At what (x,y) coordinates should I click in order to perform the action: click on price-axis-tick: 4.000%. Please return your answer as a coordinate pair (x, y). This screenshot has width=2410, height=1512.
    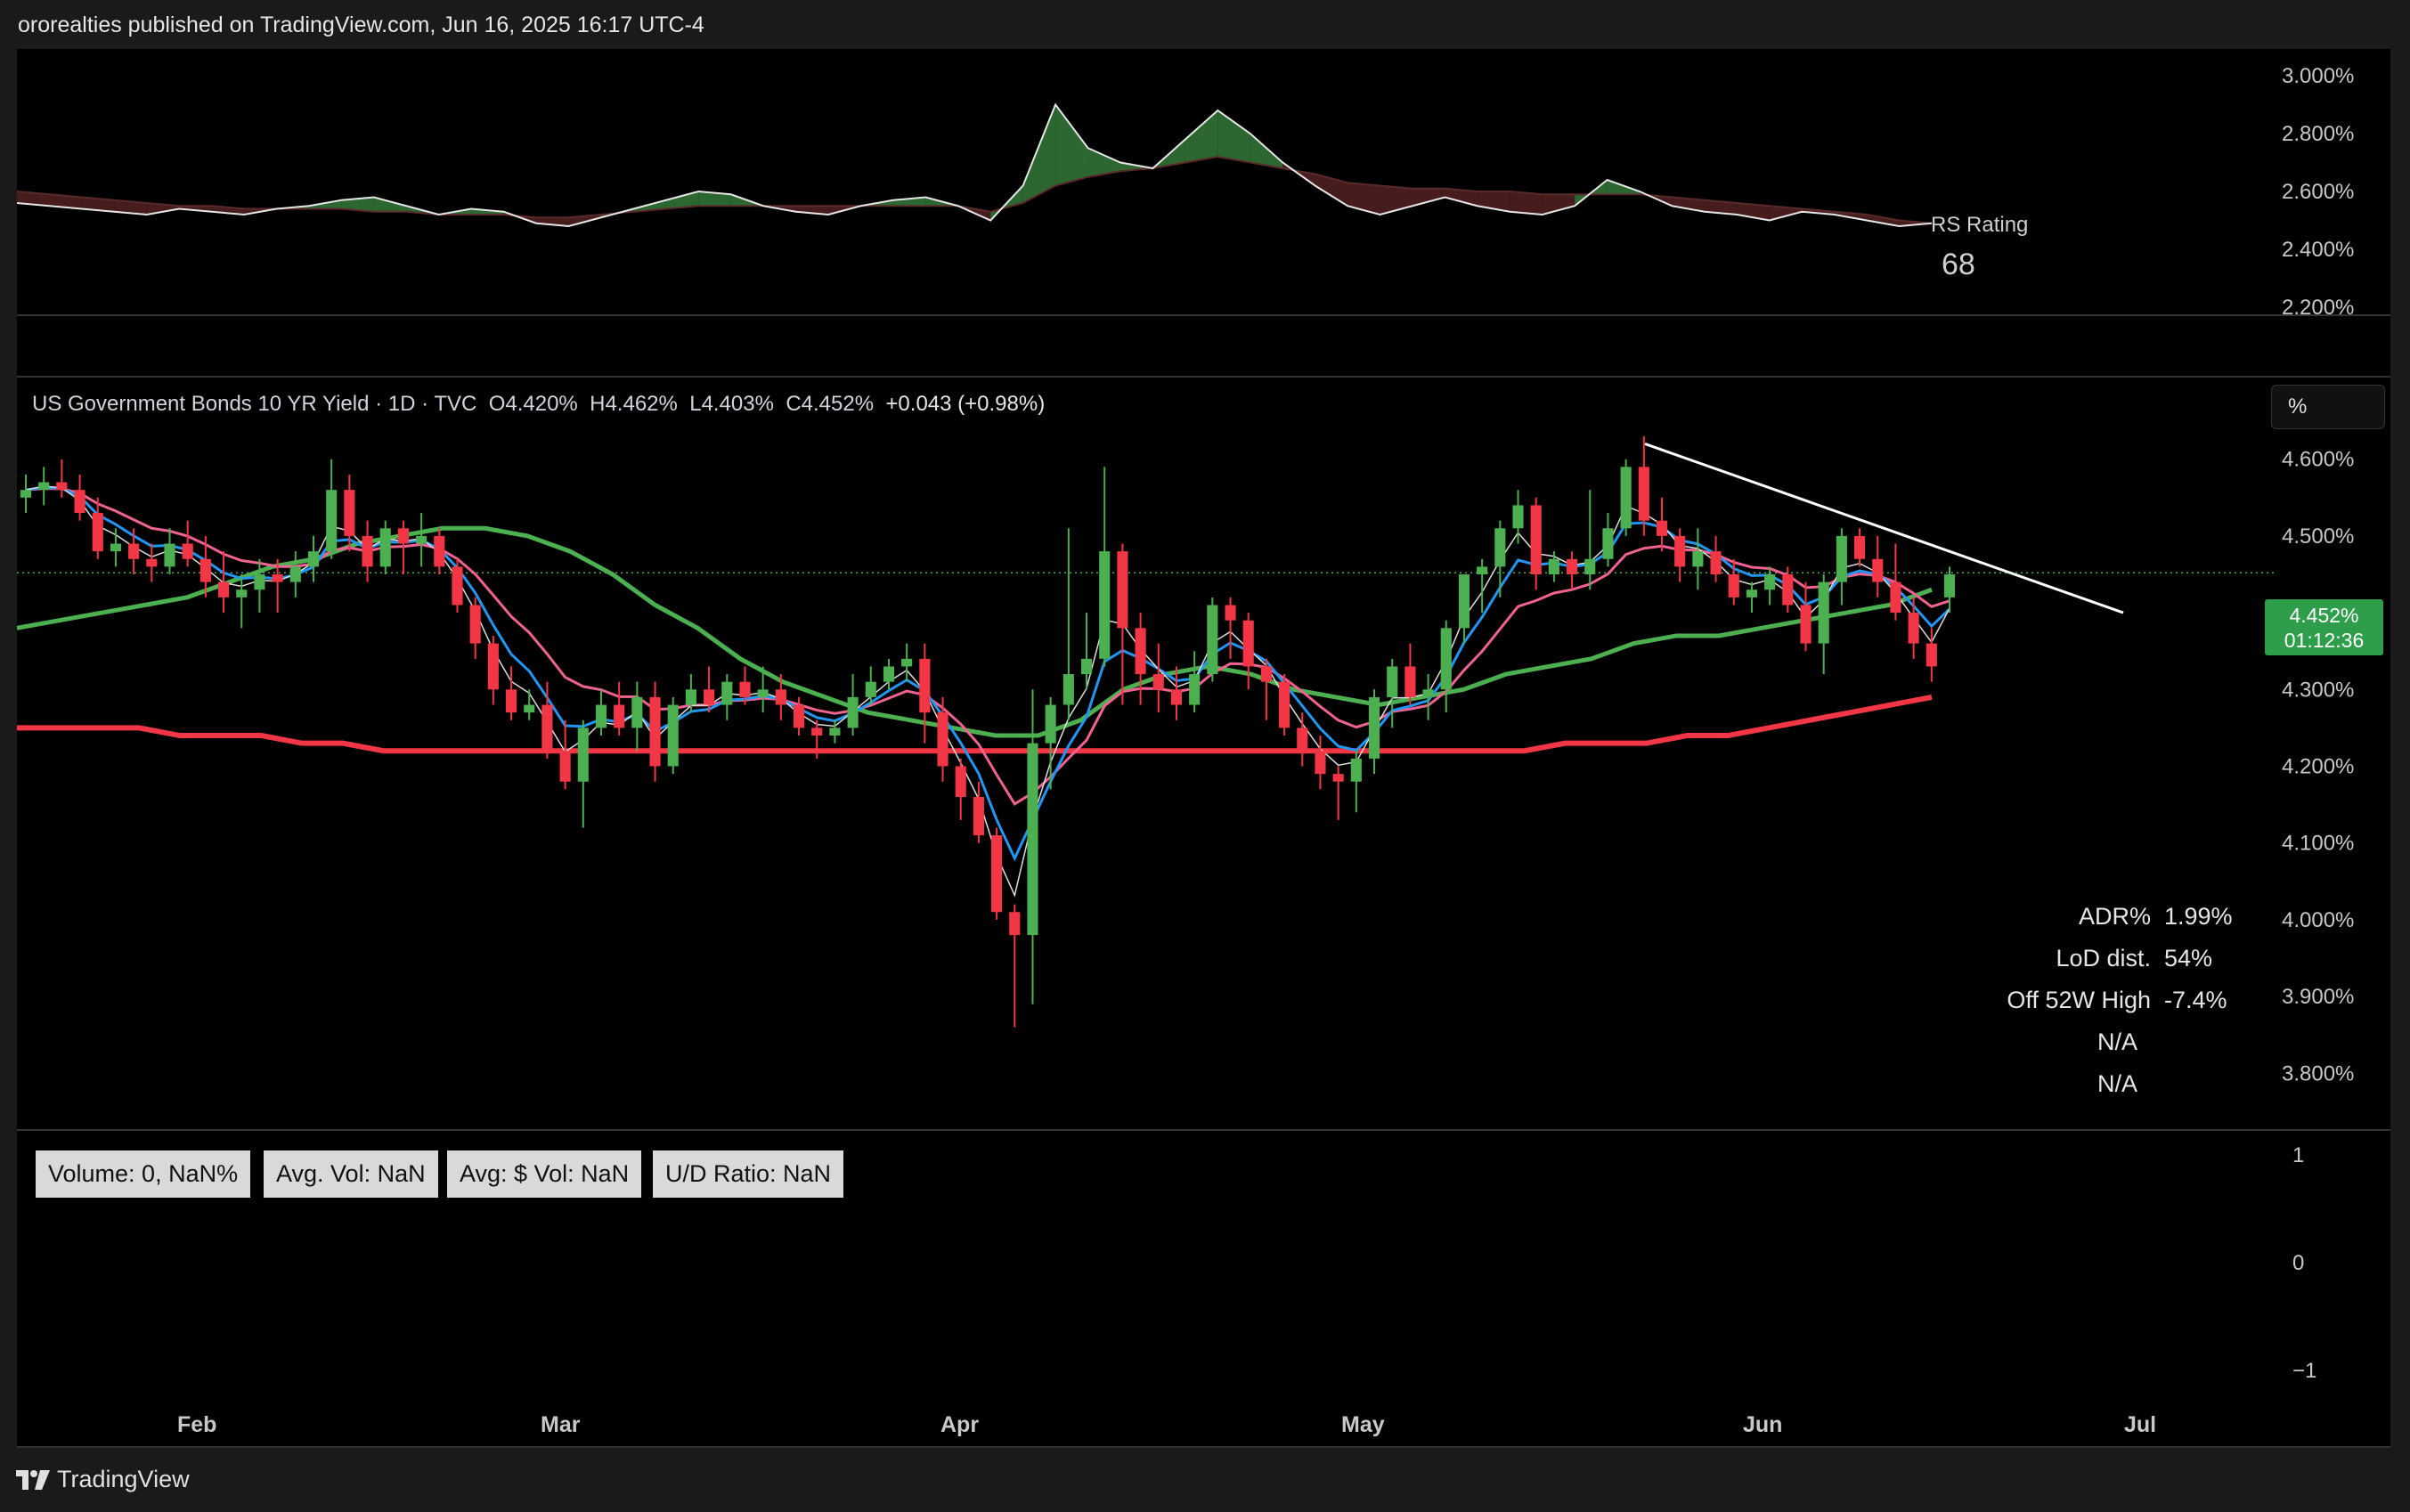
    Looking at the image, I should click on (2318, 920).